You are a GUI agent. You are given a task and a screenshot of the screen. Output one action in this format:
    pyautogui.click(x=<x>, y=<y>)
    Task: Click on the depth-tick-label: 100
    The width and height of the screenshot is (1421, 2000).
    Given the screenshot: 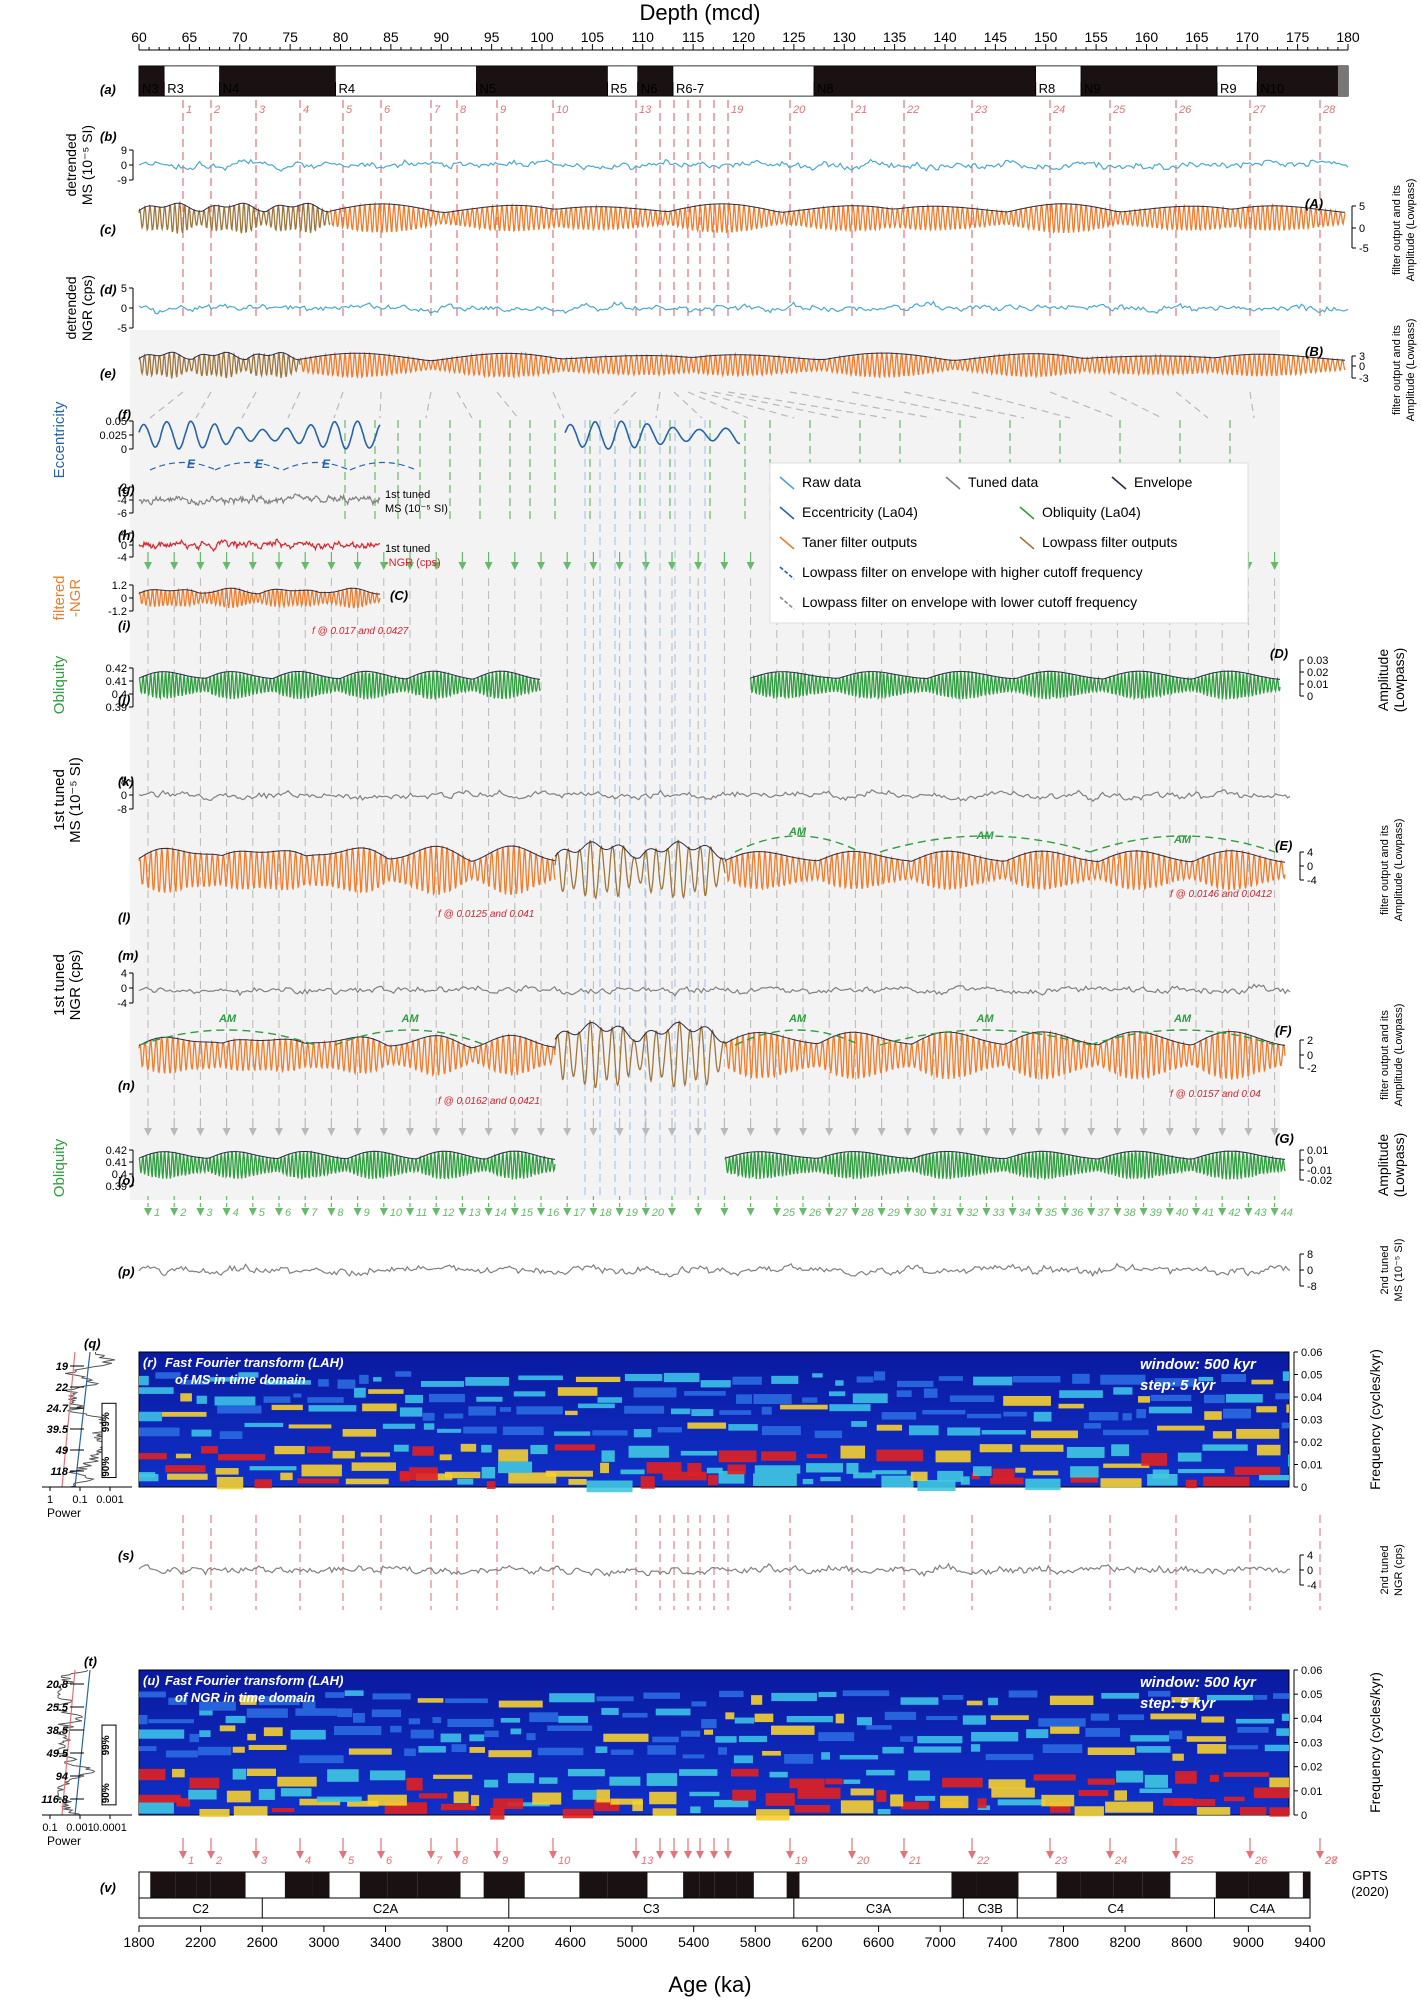 What is the action you would take?
    pyautogui.click(x=542, y=37)
    